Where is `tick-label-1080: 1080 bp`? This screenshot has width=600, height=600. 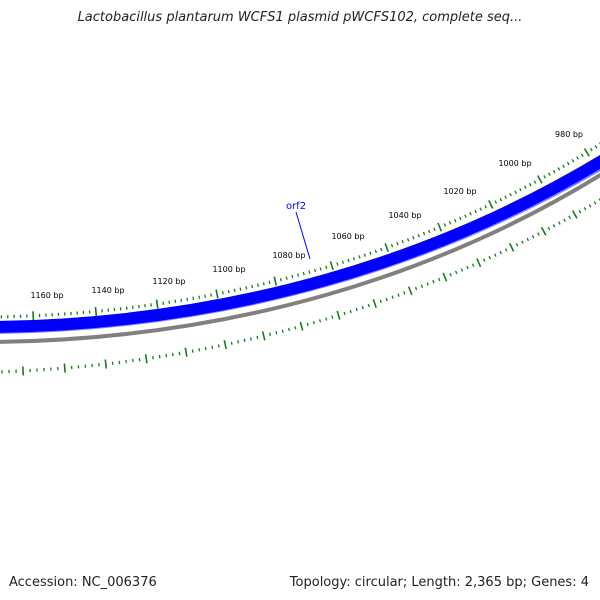 tick-label-1080: 1080 bp is located at coordinates (288, 255).